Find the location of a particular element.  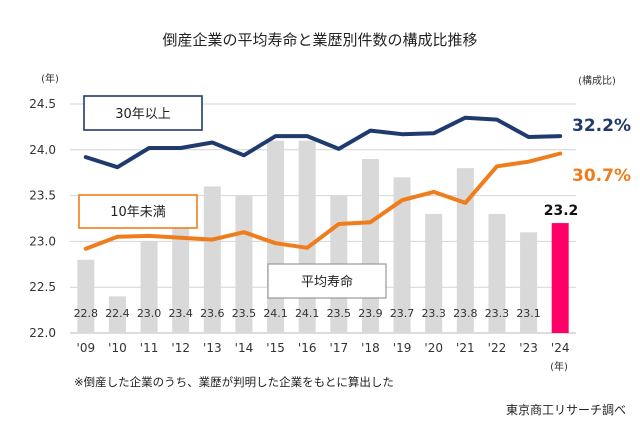

x-tick-label: '15 is located at coordinates (275, 348).